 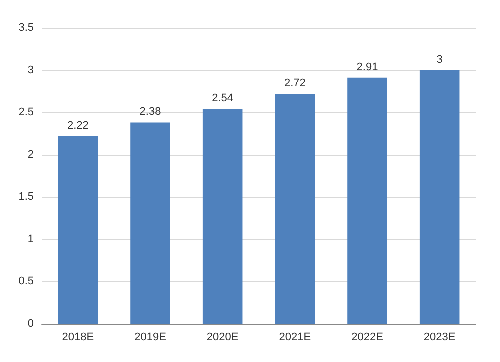 What do you see at coordinates (295, 83) in the screenshot?
I see `data-label: 2.72` at bounding box center [295, 83].